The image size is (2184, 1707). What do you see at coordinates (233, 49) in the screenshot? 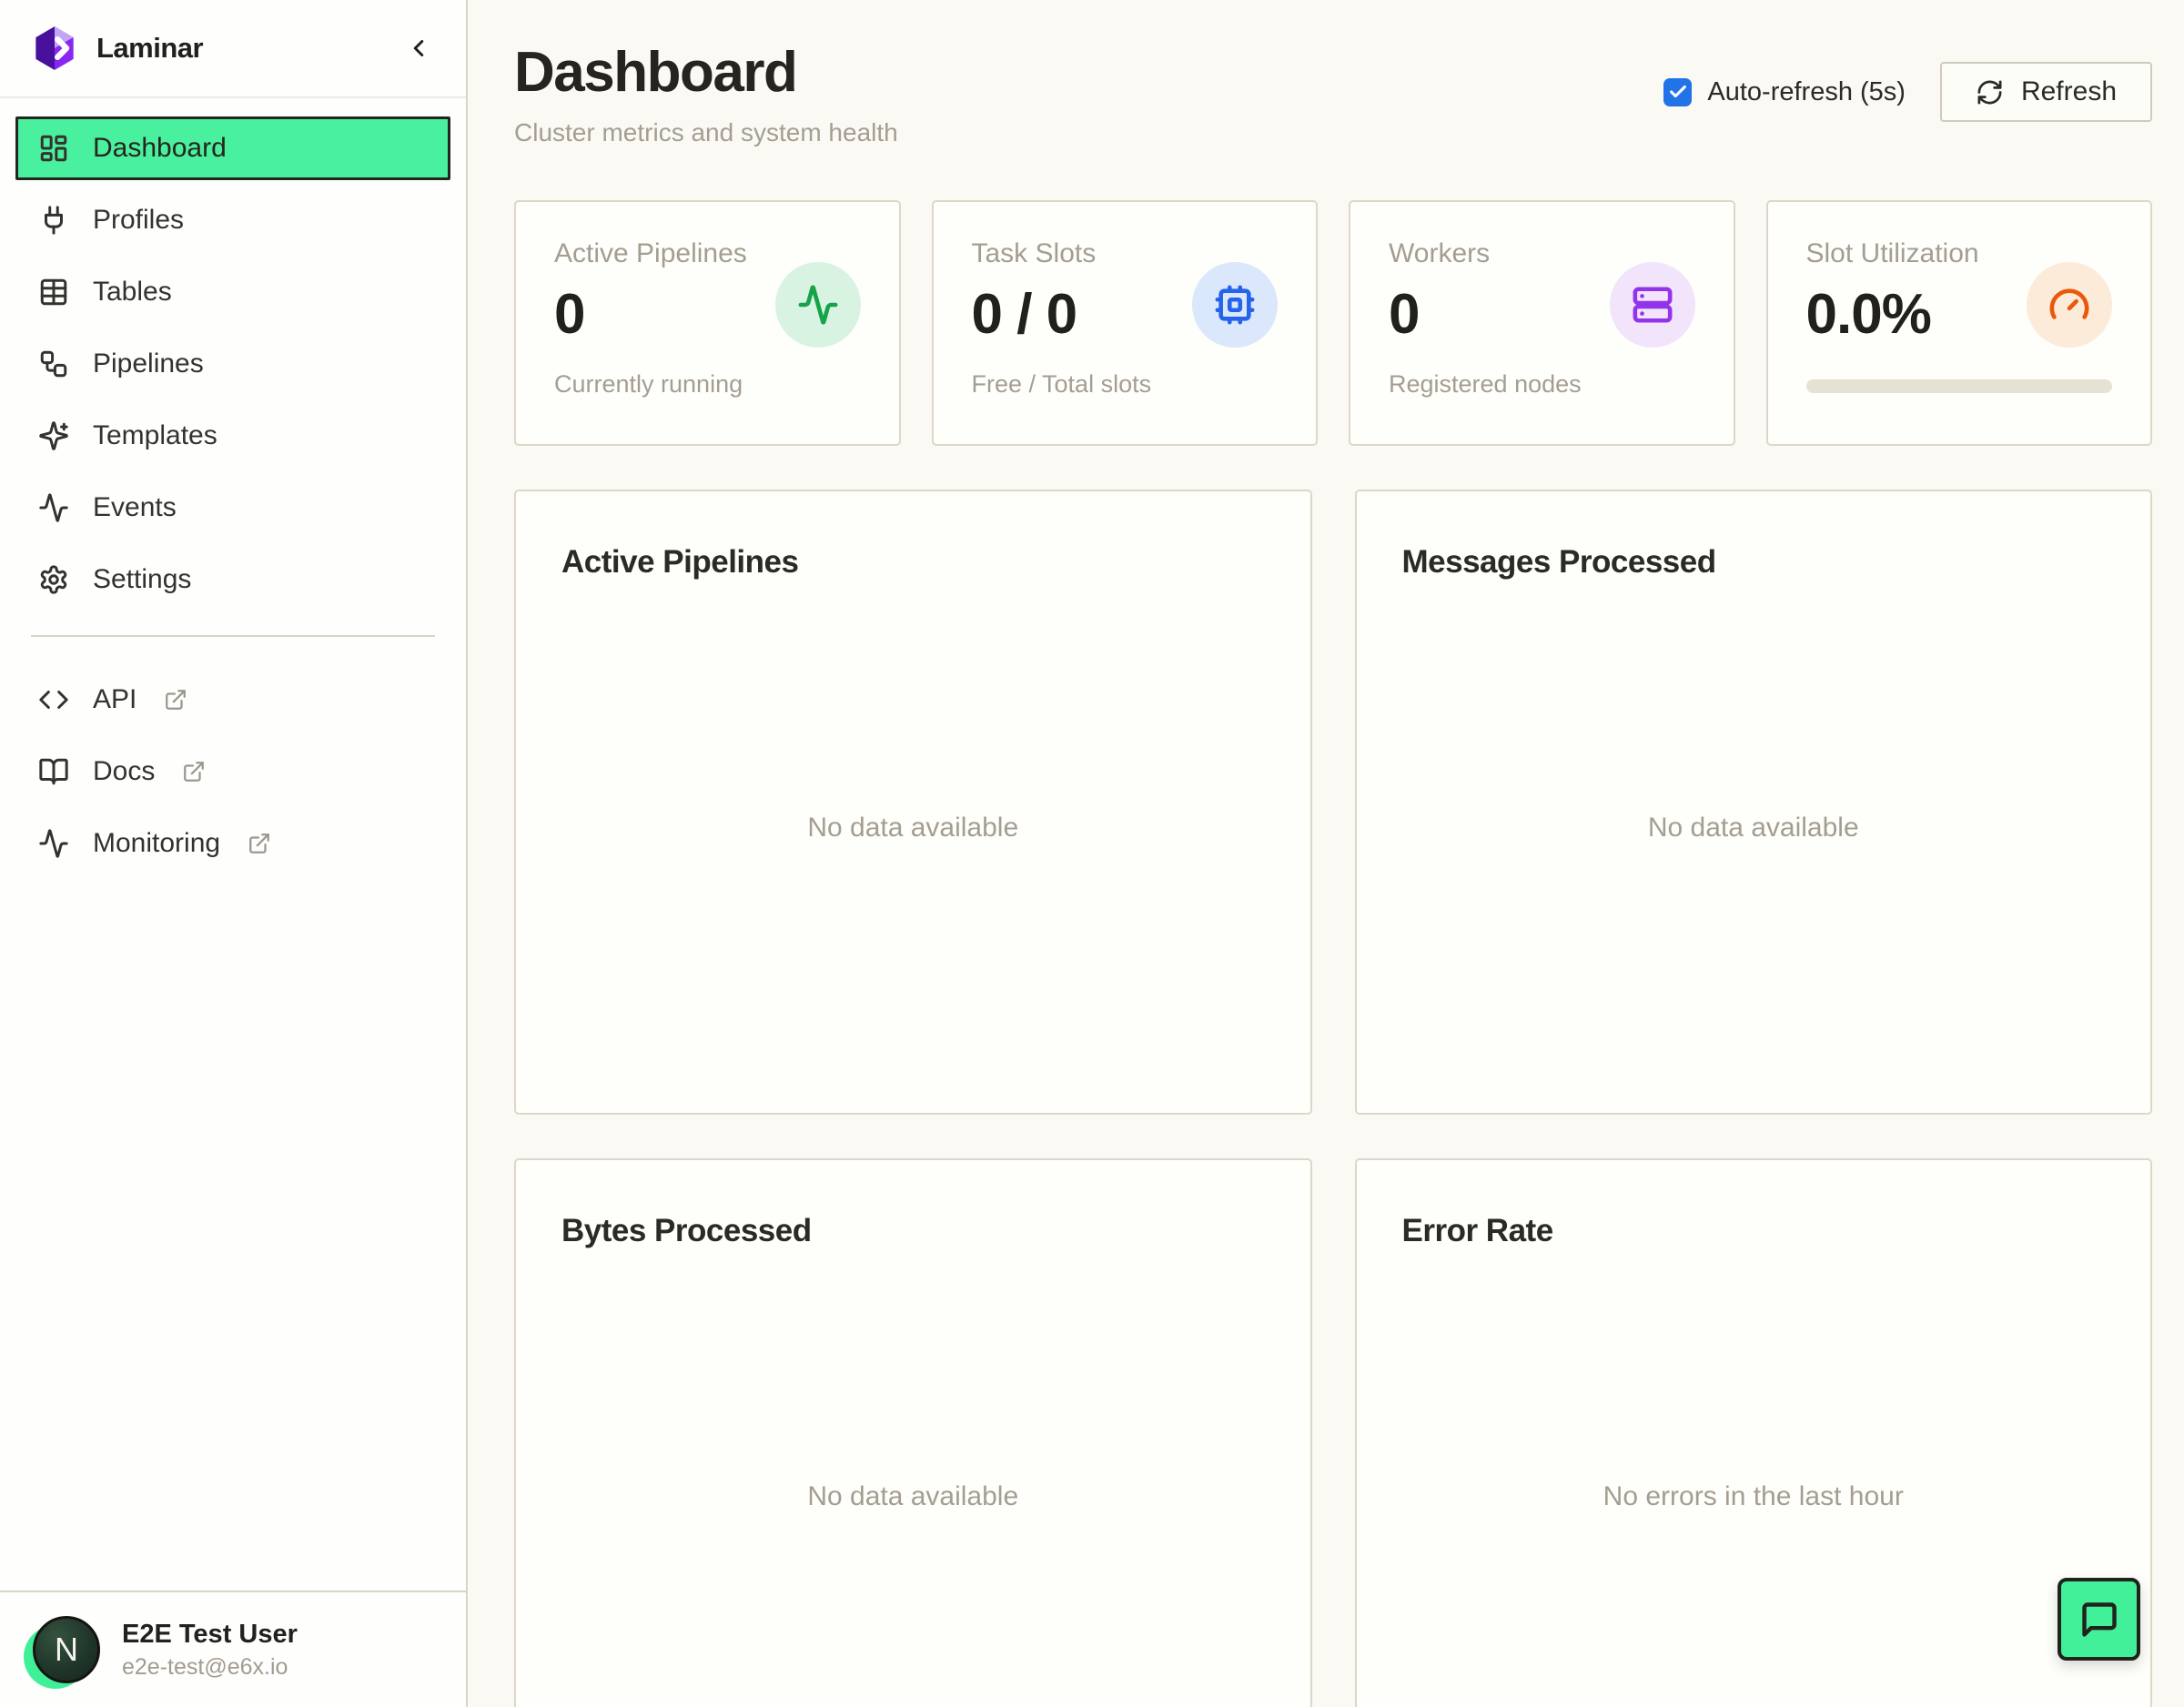
I see `sidebar-header: Laminar` at bounding box center [233, 49].